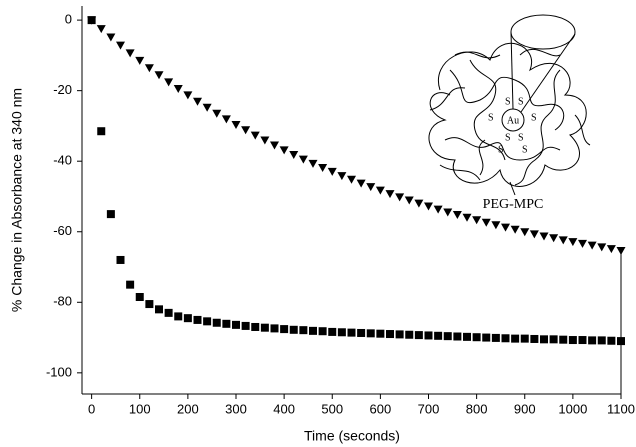 Image resolution: width=636 pixels, height=447 pixels. Describe the element at coordinates (68, 19) in the screenshot. I see `y-tick-label: 0` at that location.